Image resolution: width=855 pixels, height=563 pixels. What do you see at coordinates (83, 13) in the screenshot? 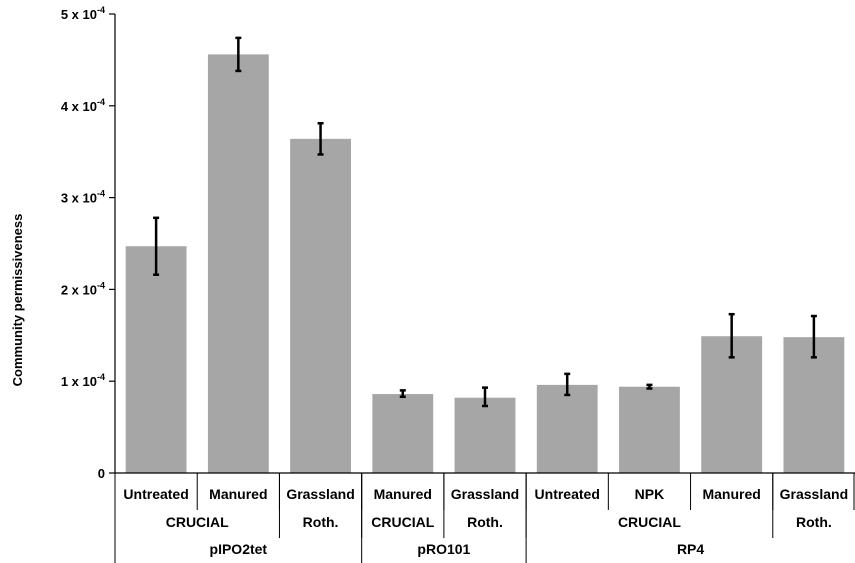
I see `y-tick-label: 5 x 10⁻⁴` at bounding box center [83, 13].